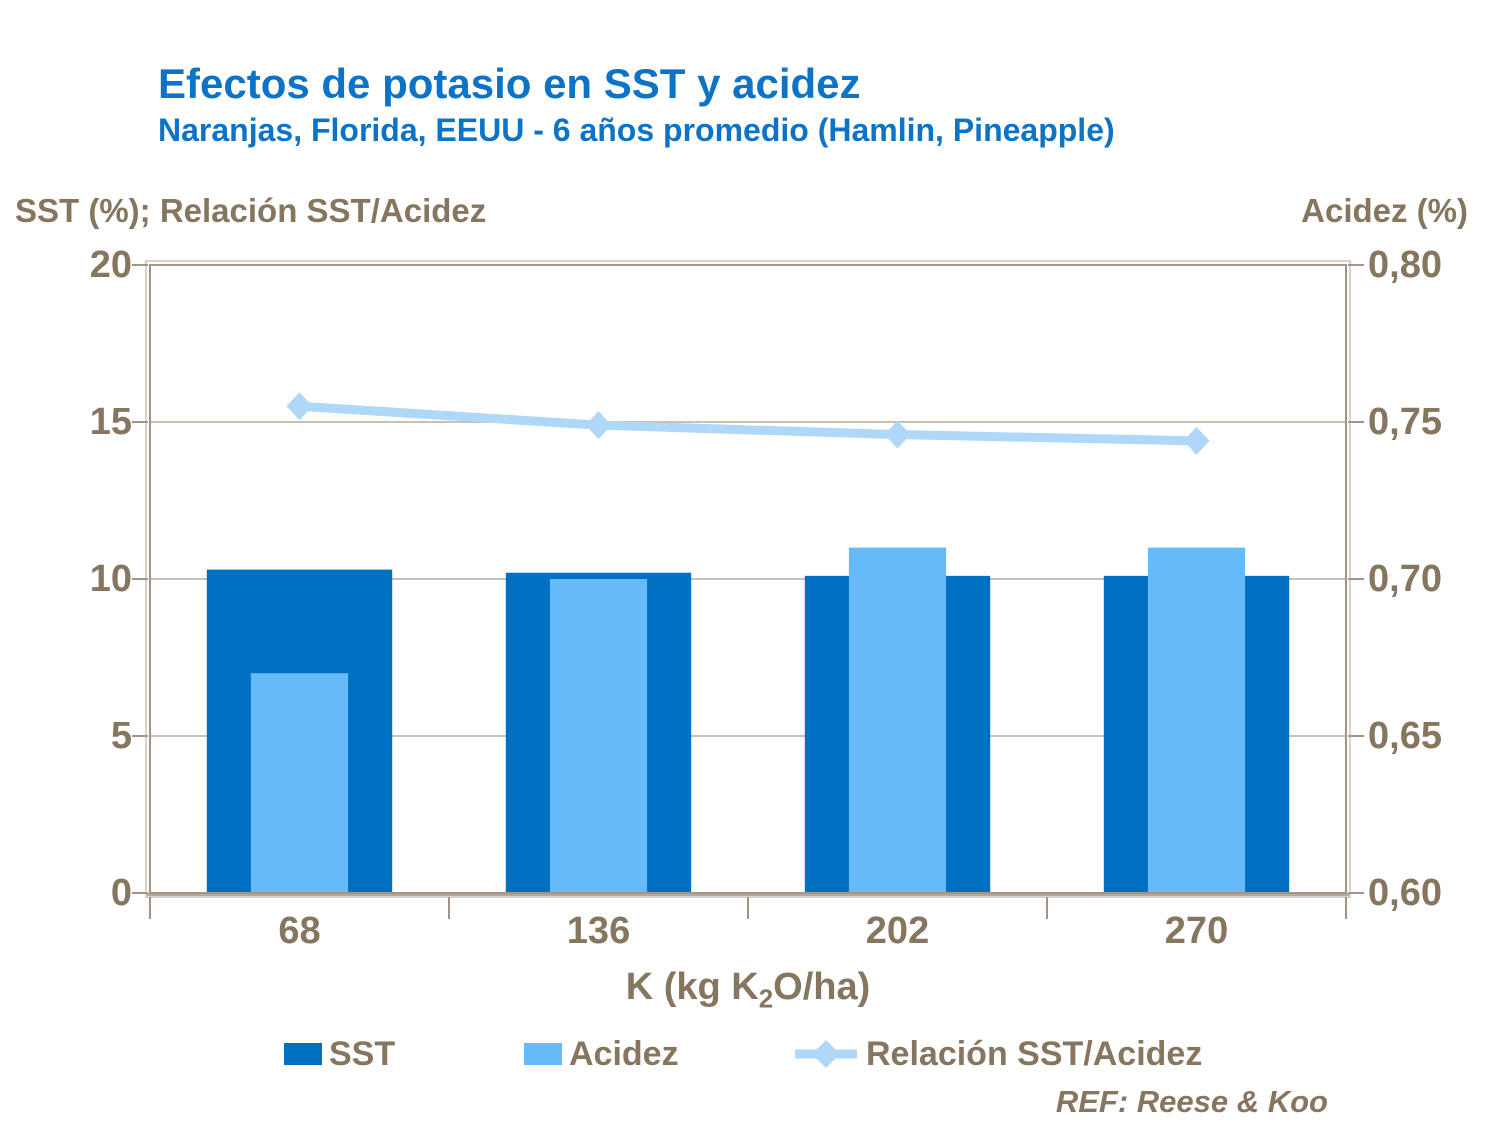 The image size is (1500, 1127). What do you see at coordinates (1405, 736) in the screenshot?
I see `right-axis-tick-label: 0,65` at bounding box center [1405, 736].